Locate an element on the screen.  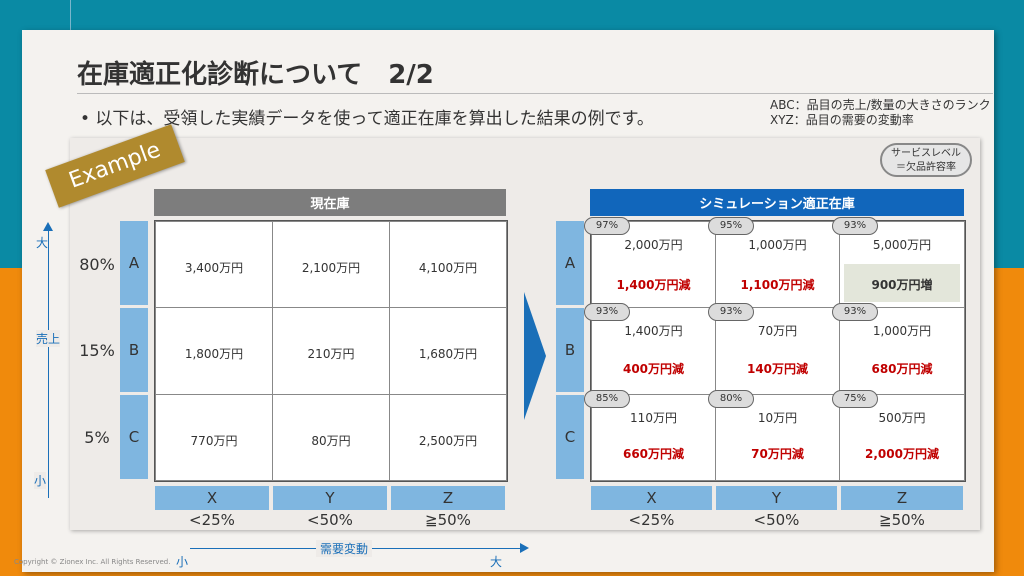
sim-cell-b-z: 93% 1,000万円 680万円減 is located at coordinates (898, 349).